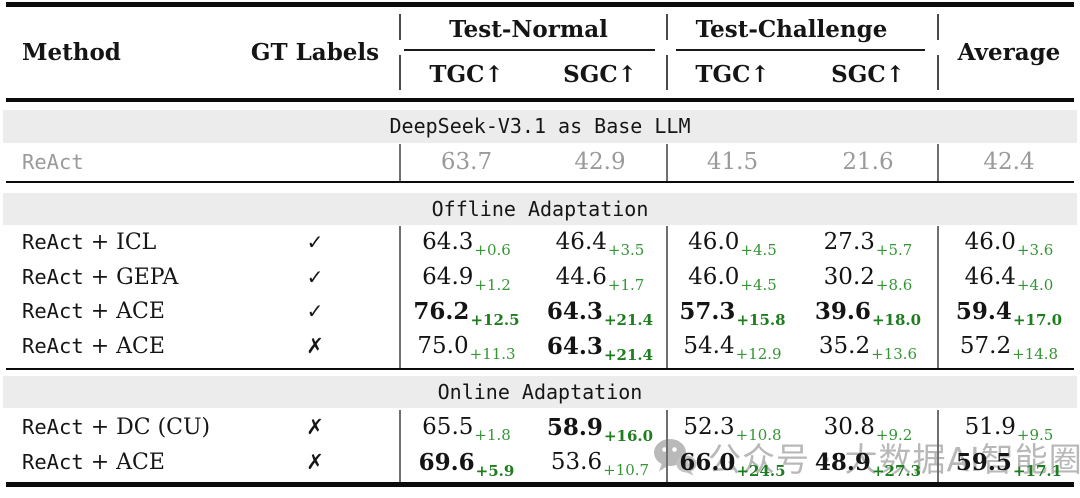 The height and width of the screenshot is (498, 1080). I want to click on method-cell: ReAct + GEPA, so click(100, 277).